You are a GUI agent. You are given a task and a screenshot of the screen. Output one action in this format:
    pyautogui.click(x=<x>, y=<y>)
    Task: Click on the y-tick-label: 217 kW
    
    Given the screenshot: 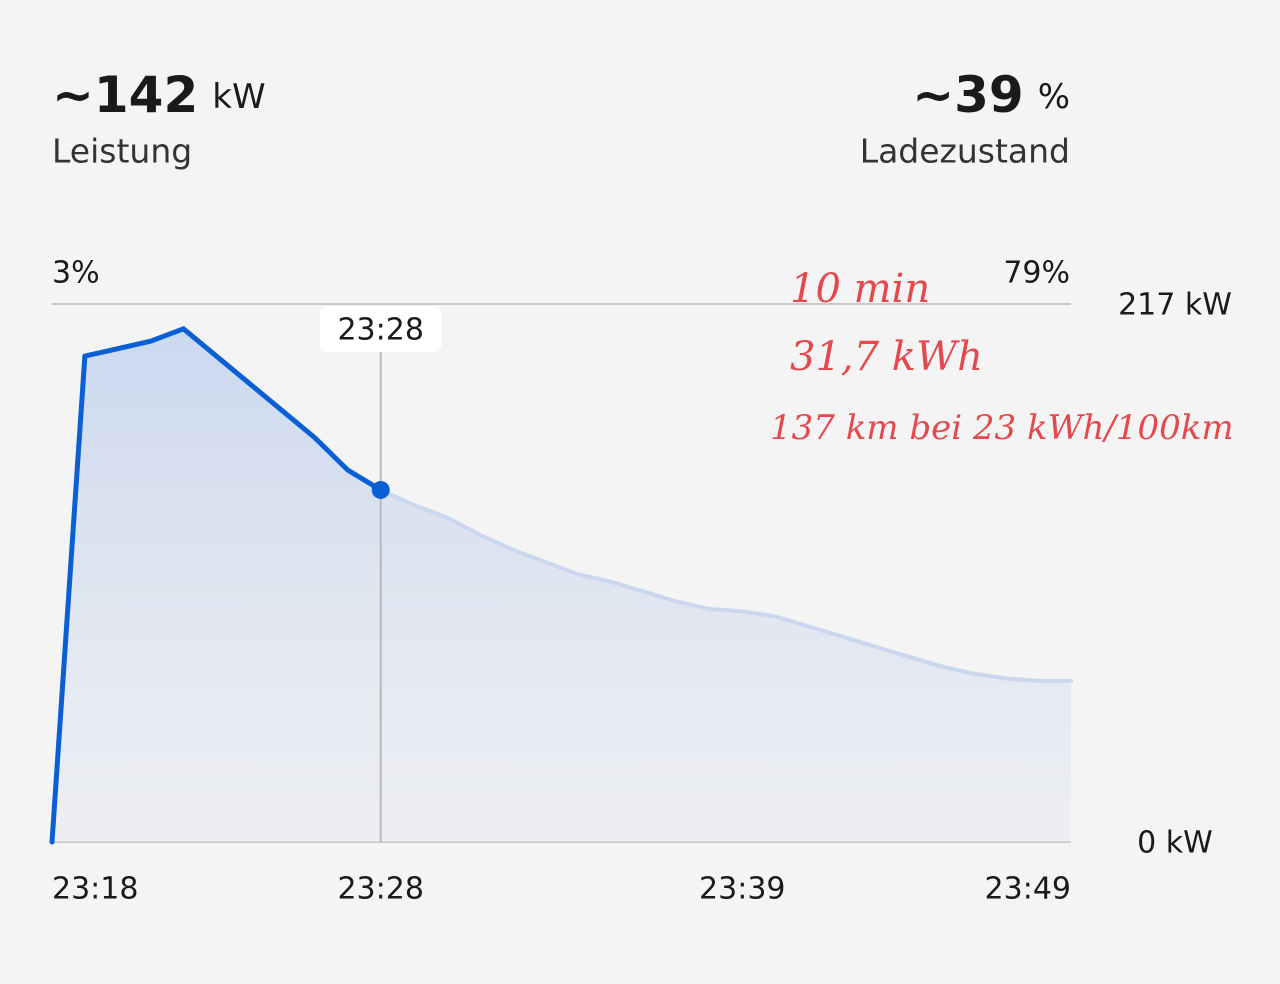 What is the action you would take?
    pyautogui.click(x=1175, y=305)
    